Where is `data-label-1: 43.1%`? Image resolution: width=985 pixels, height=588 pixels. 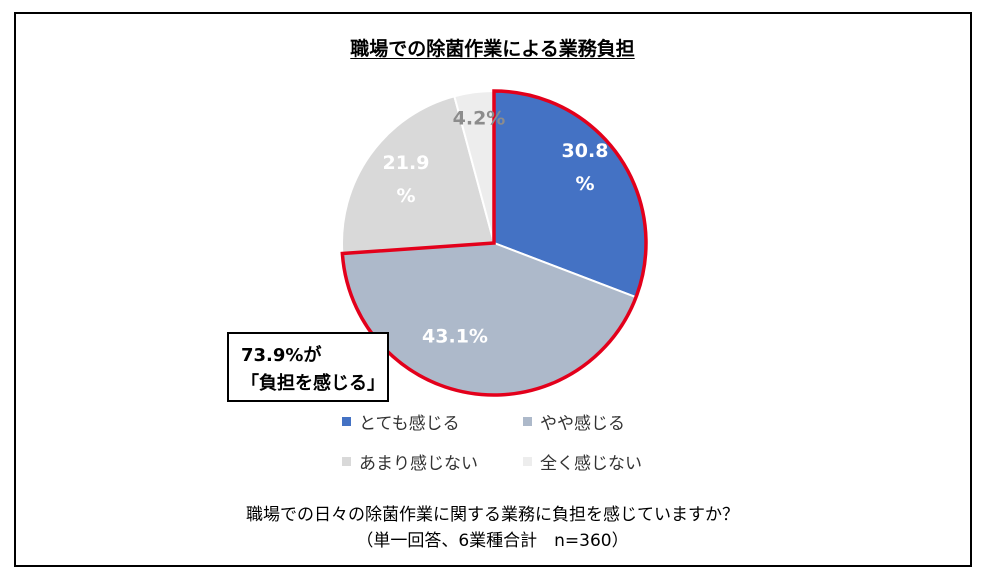
data-label-1: 43.1% is located at coordinates (455, 337).